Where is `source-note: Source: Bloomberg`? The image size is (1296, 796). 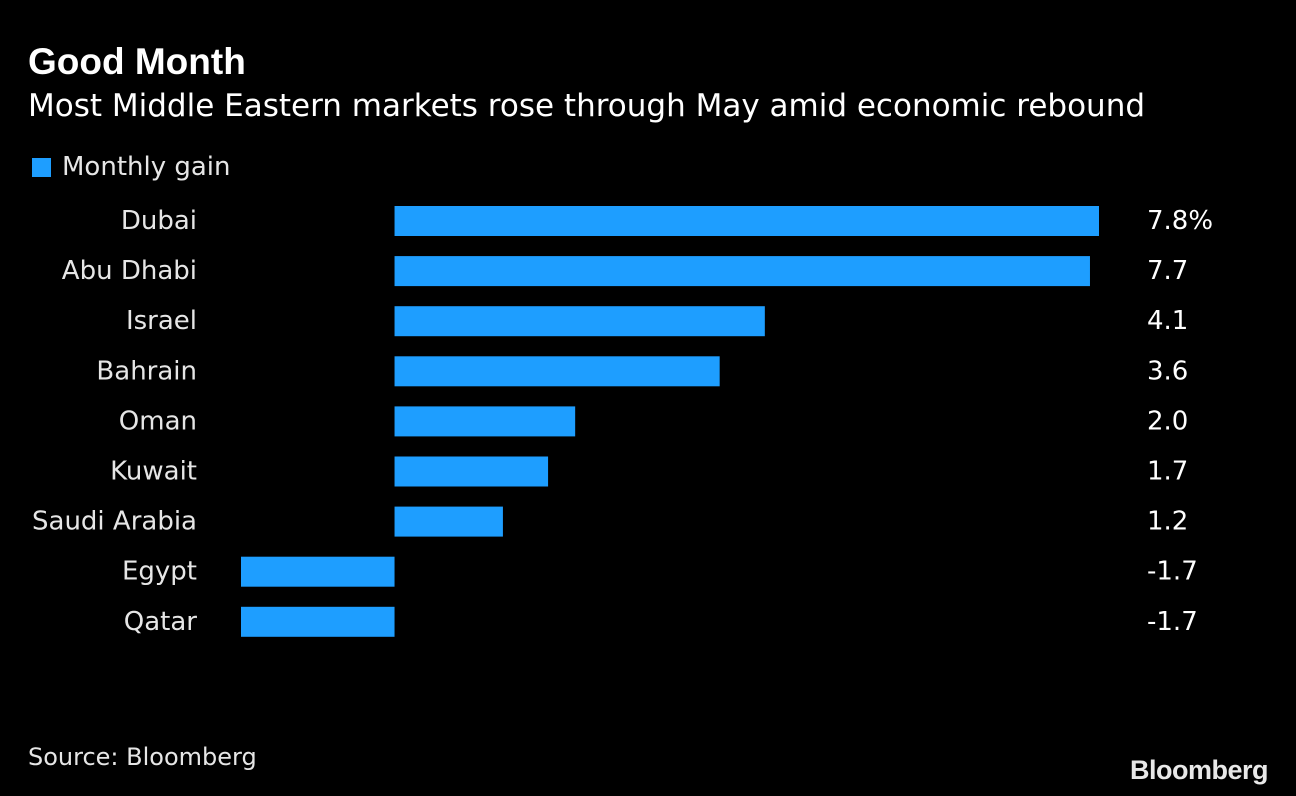
source-note: Source: Bloomberg is located at coordinates (142, 757).